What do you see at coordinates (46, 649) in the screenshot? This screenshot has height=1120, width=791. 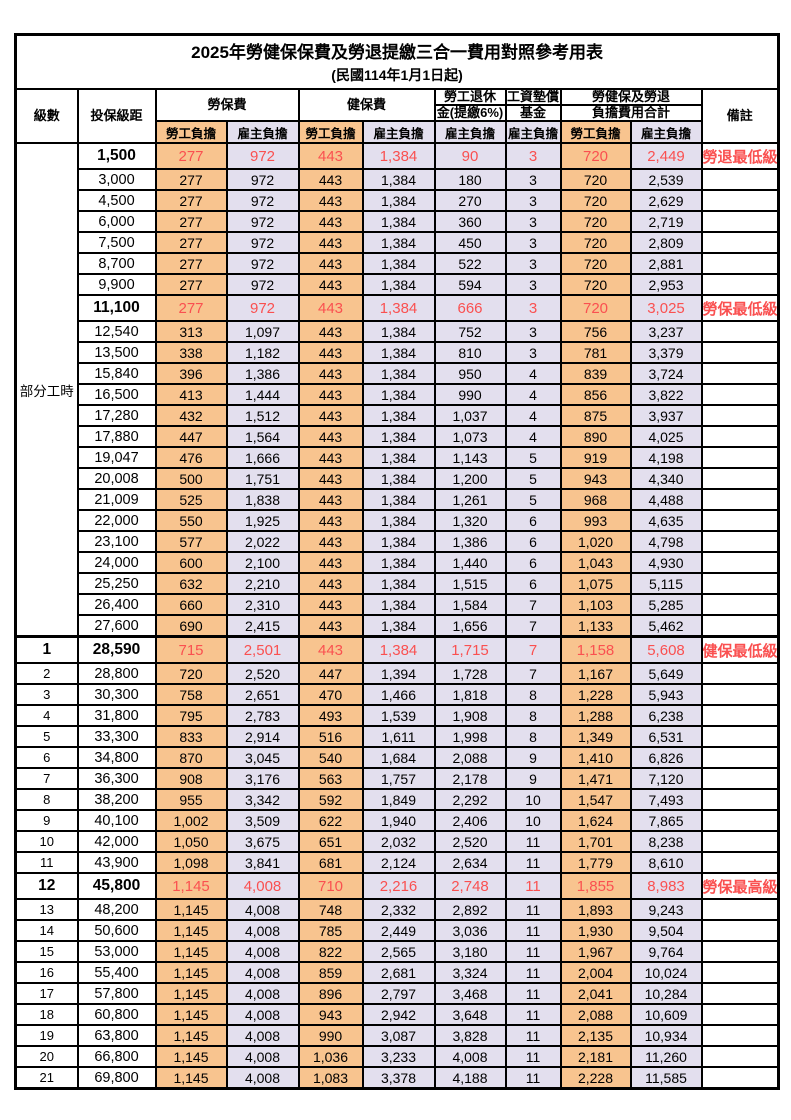 I see `level-cell: 1` at bounding box center [46, 649].